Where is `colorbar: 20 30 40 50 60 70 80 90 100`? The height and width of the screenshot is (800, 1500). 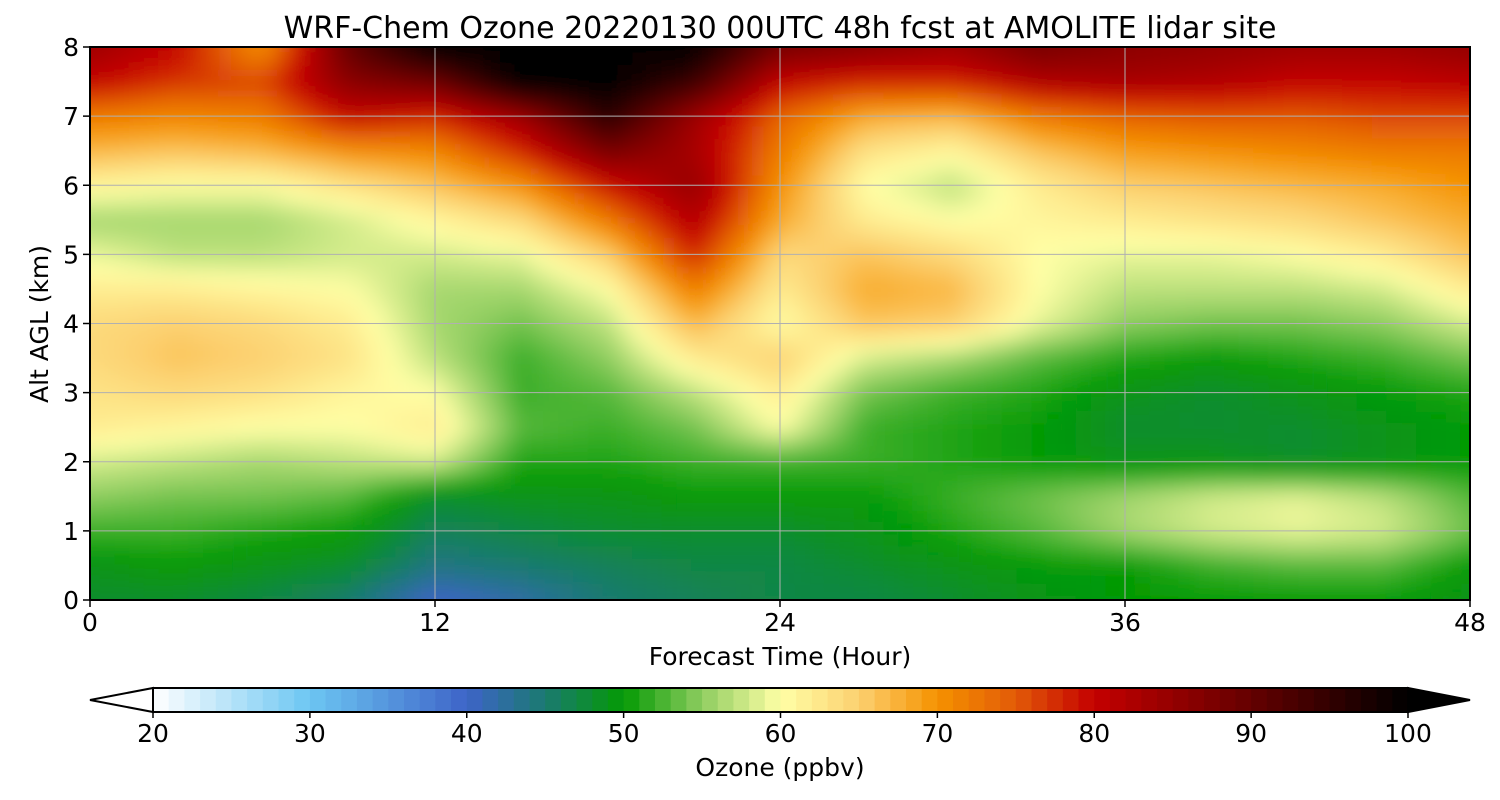
colorbar: 20 30 40 50 60 70 80 90 100 is located at coordinates (780, 717).